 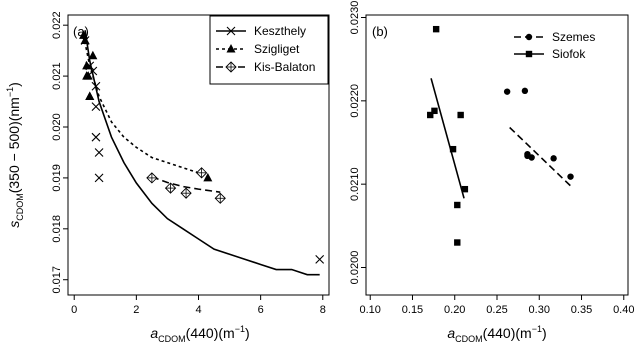 What do you see at coordinates (172, 339) in the screenshot?
I see `panel-a-xlabel-sub: CDOM` at bounding box center [172, 339].